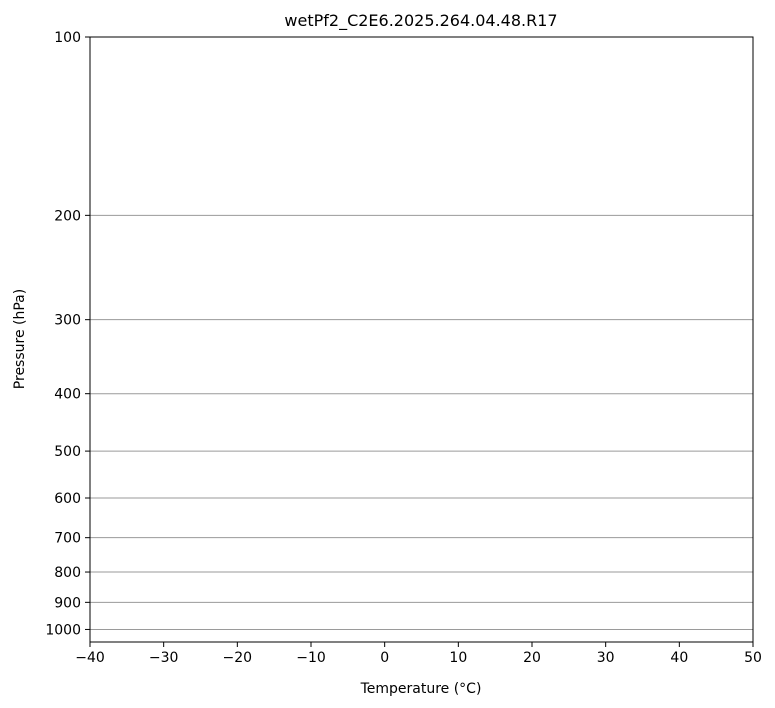 The image size is (775, 708). Describe the element at coordinates (67, 216) in the screenshot. I see `y-tick-label: 200` at that location.